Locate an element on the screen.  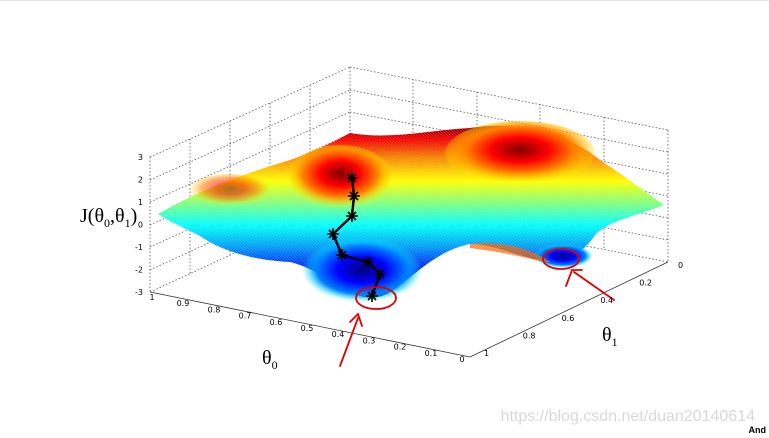
y-tick-label: 1 is located at coordinates (486, 353).